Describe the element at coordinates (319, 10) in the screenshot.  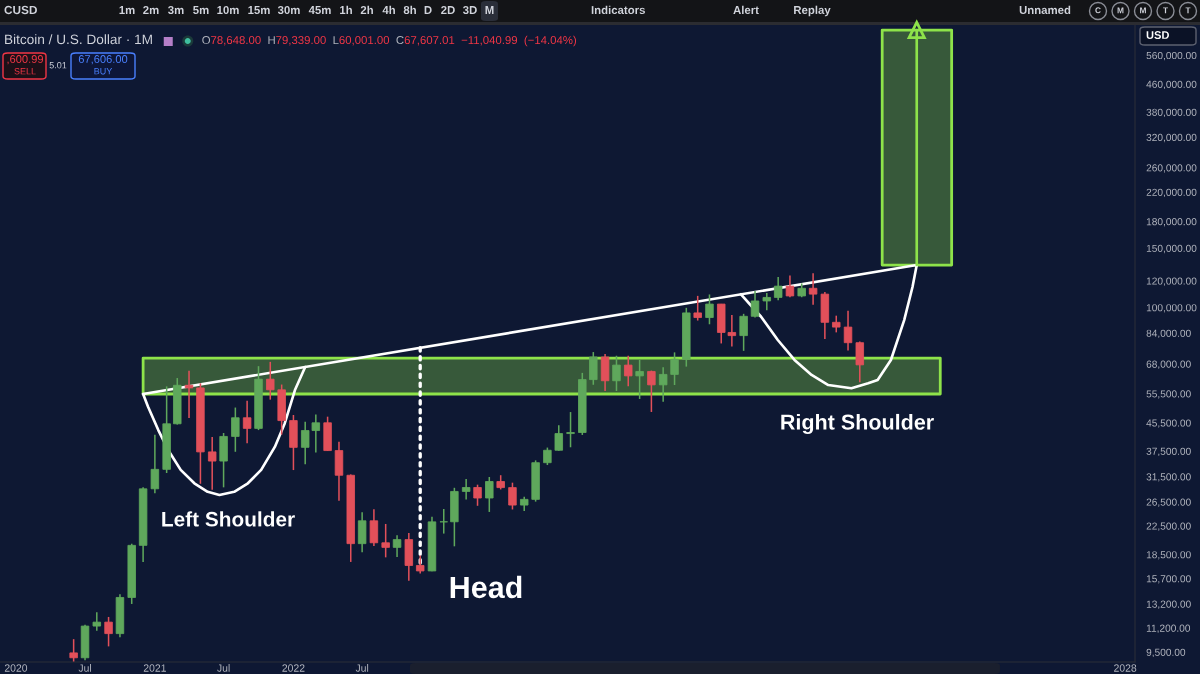
I see `text: 45m` at that location.